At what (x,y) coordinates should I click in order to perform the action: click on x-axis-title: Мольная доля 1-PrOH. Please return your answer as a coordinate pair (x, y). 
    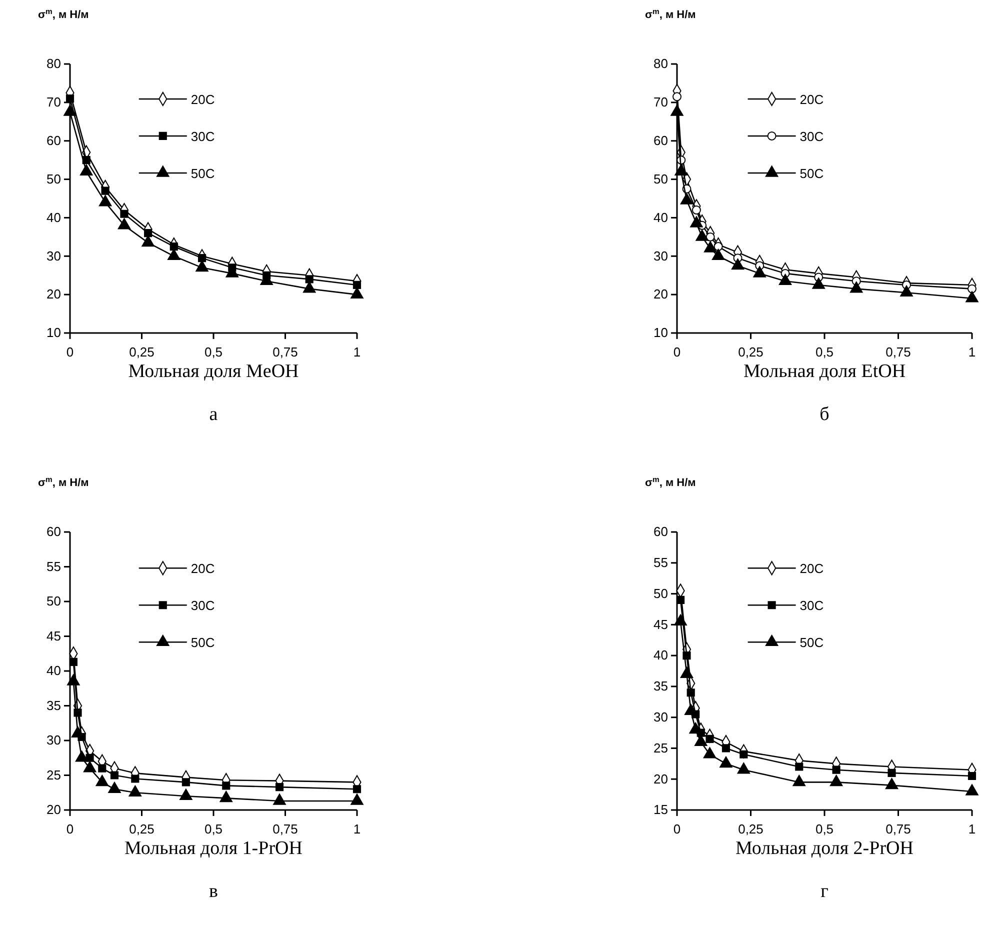
    Looking at the image, I should click on (213, 848).